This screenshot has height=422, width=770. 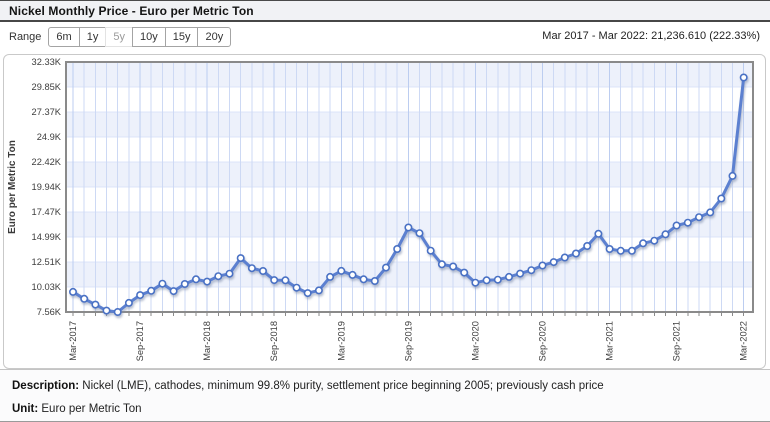 What do you see at coordinates (341, 341) in the screenshot?
I see `x-axis-tick-label: Mar-2019` at bounding box center [341, 341].